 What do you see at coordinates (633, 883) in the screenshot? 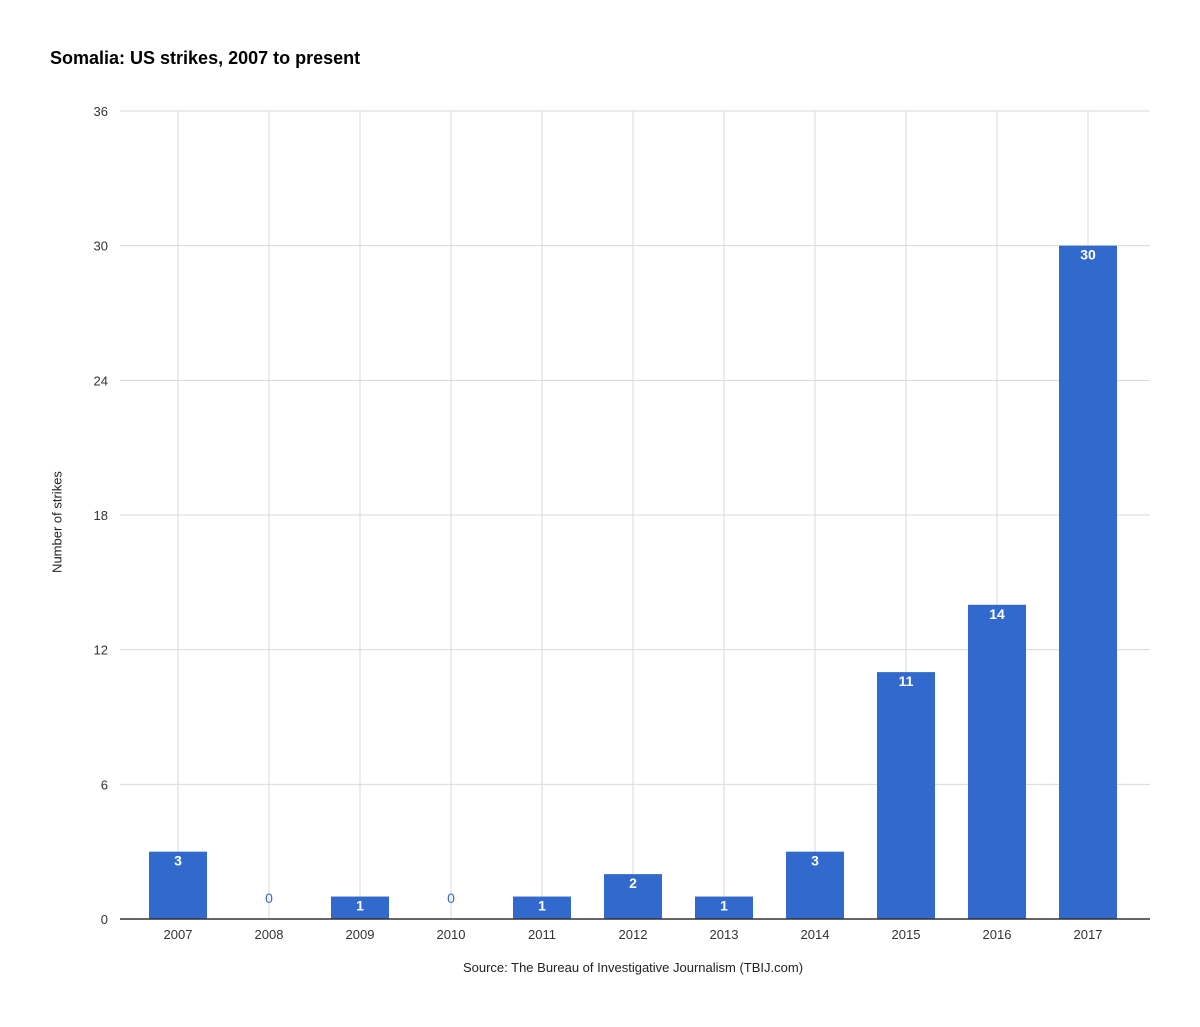
I see `data-label-2012: 2` at bounding box center [633, 883].